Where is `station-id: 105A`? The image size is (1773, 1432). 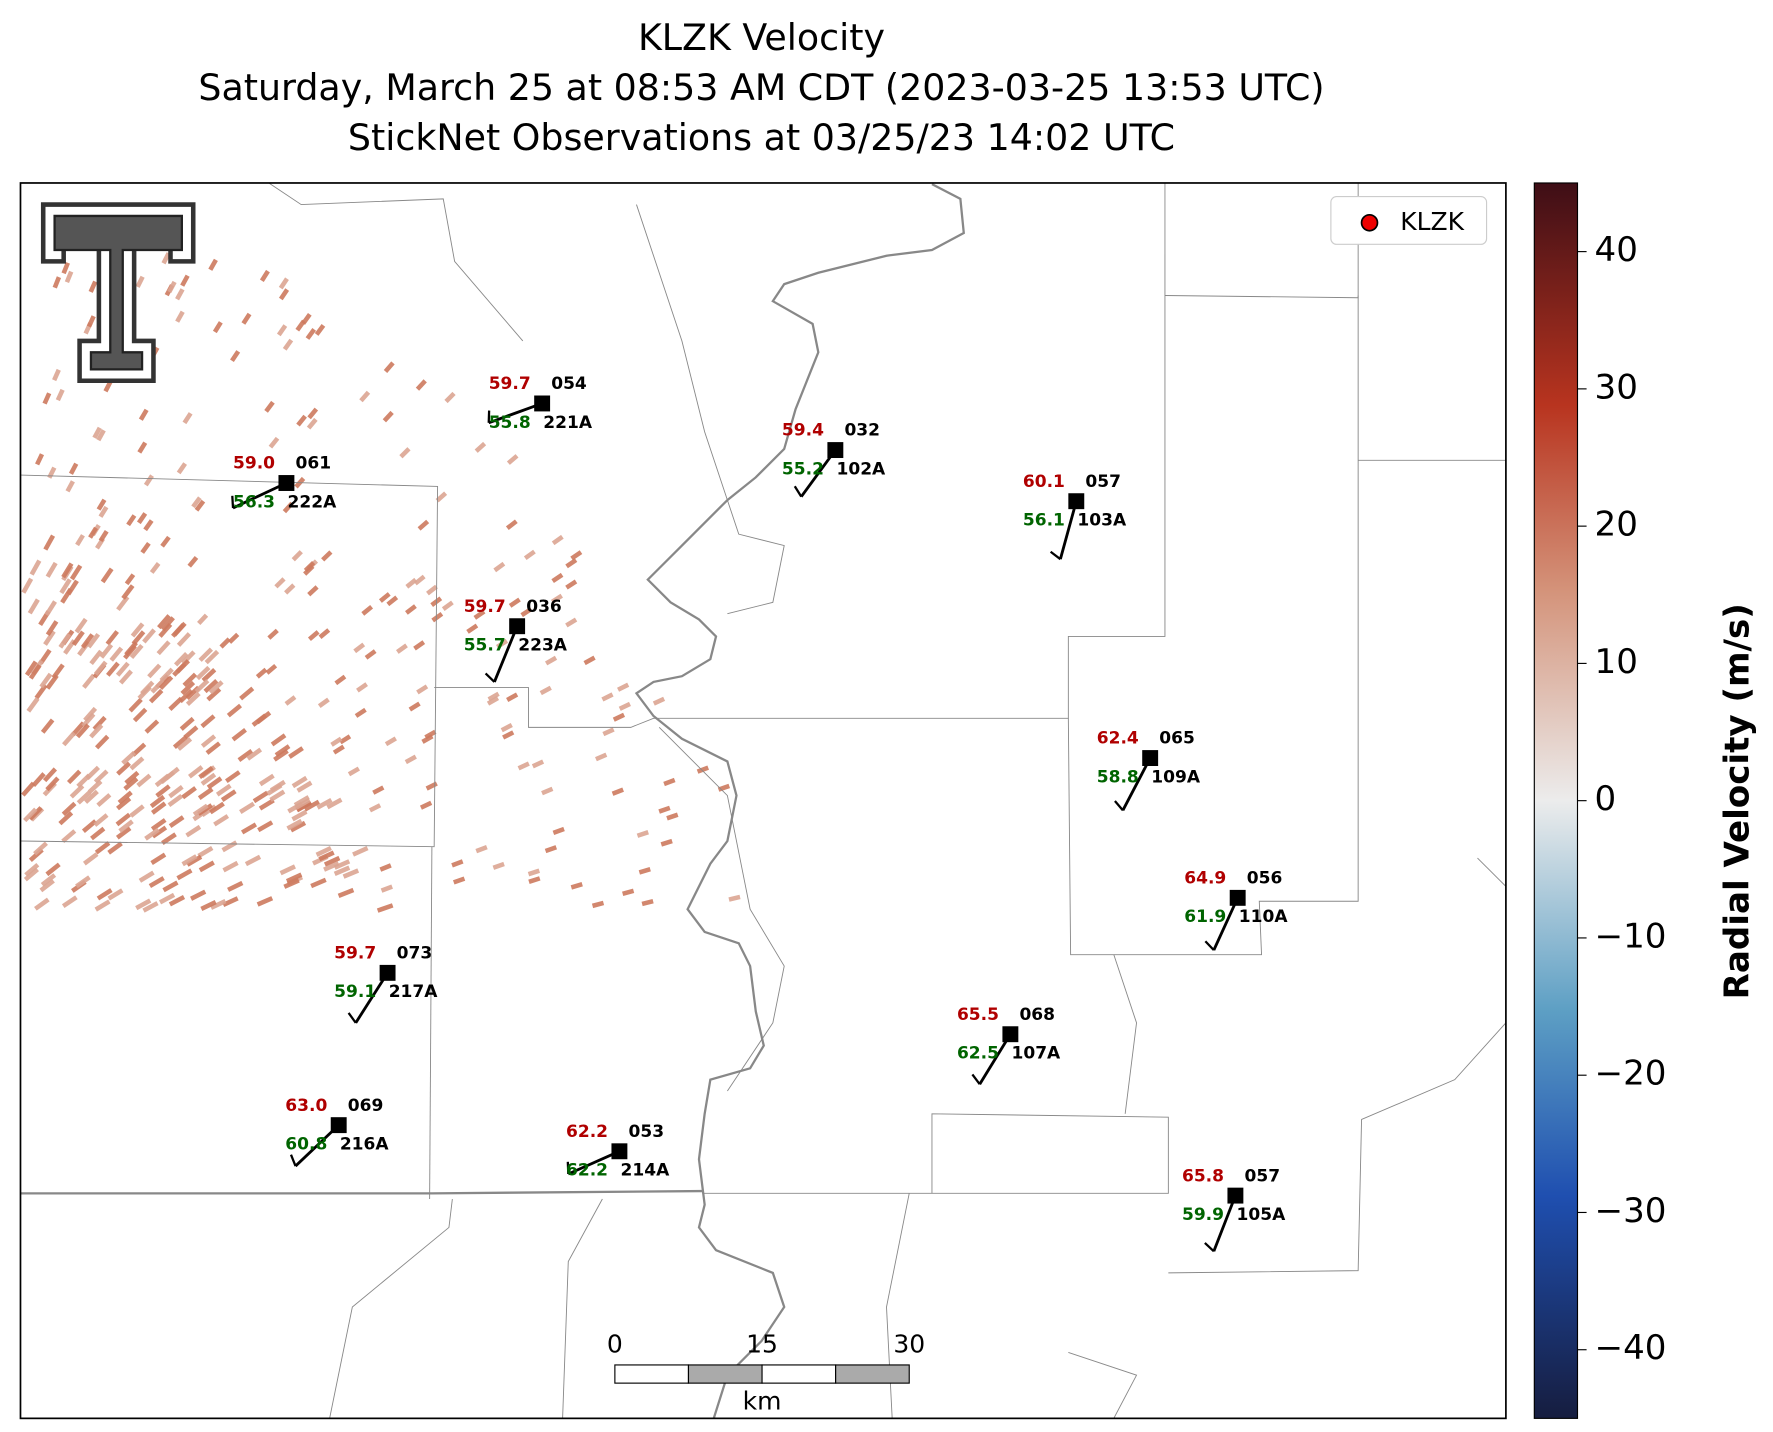
station-id: 105A is located at coordinates (1262, 1215).